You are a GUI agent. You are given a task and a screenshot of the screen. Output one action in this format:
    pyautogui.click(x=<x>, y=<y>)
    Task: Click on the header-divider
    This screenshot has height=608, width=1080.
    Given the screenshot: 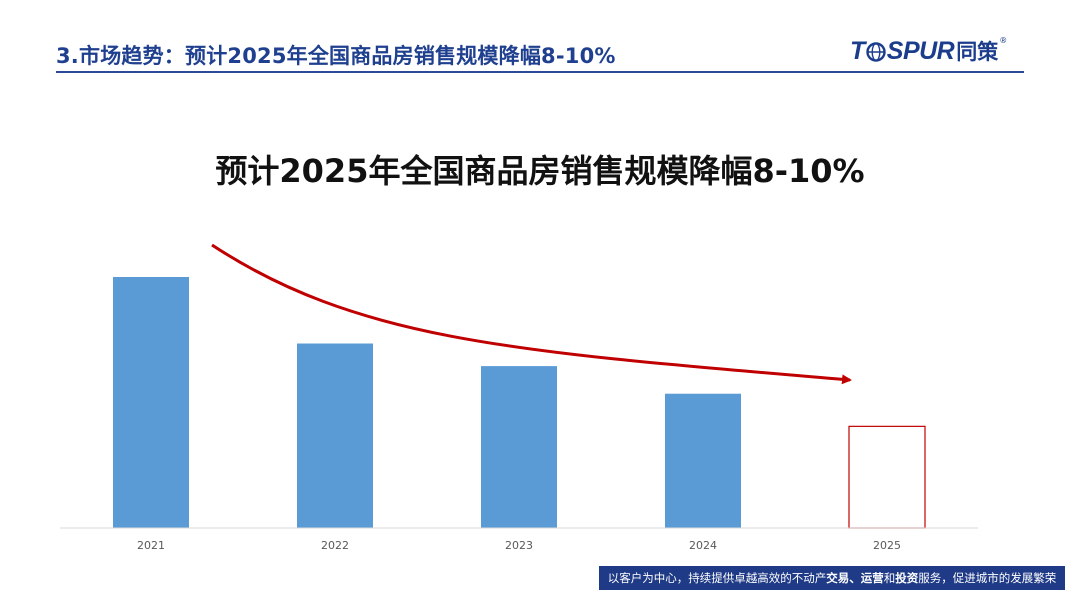 What is the action you would take?
    pyautogui.click(x=540, y=72)
    